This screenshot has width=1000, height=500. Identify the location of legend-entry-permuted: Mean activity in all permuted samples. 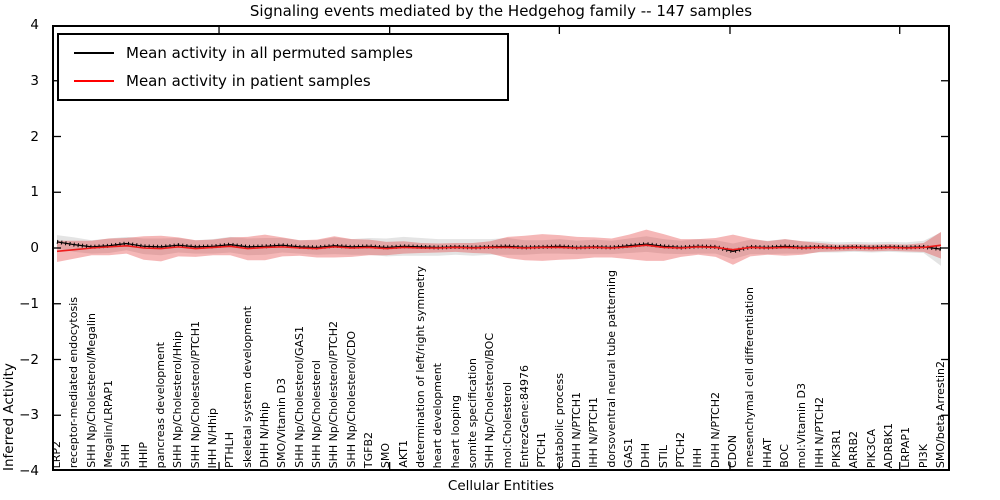
(283, 53).